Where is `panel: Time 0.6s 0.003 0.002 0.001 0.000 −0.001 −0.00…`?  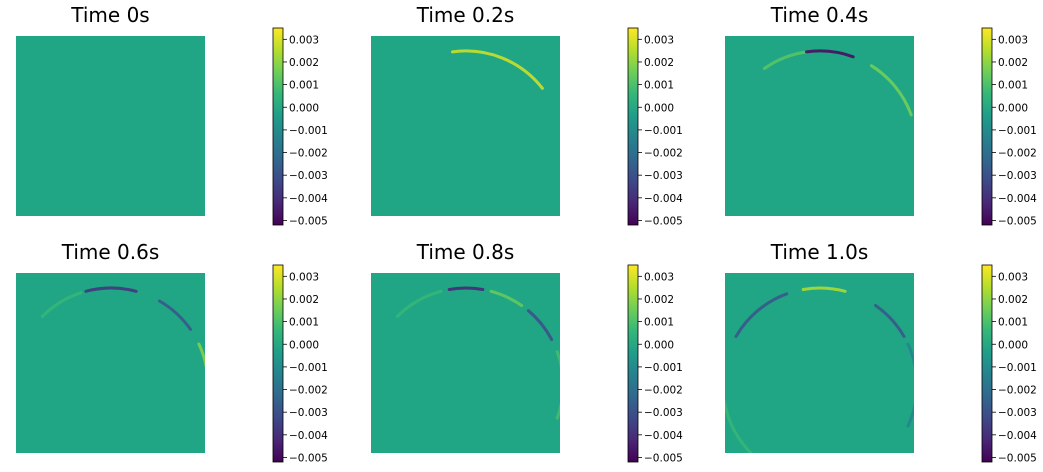
panel: Time 0.6s 0.003 0.002 0.001 0.000 −0.001 −0.00… is located at coordinates (172, 352).